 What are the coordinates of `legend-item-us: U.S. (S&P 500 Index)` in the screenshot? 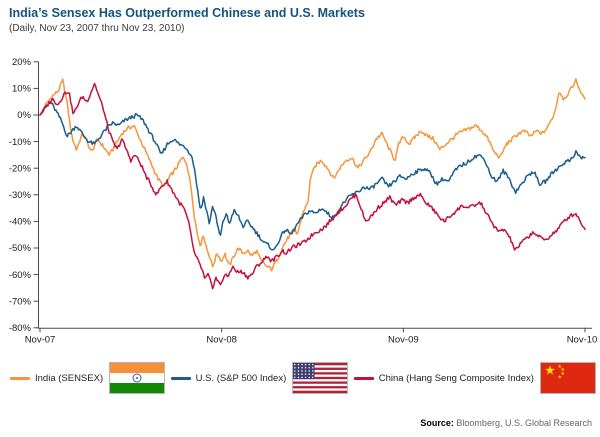 It's located at (259, 378).